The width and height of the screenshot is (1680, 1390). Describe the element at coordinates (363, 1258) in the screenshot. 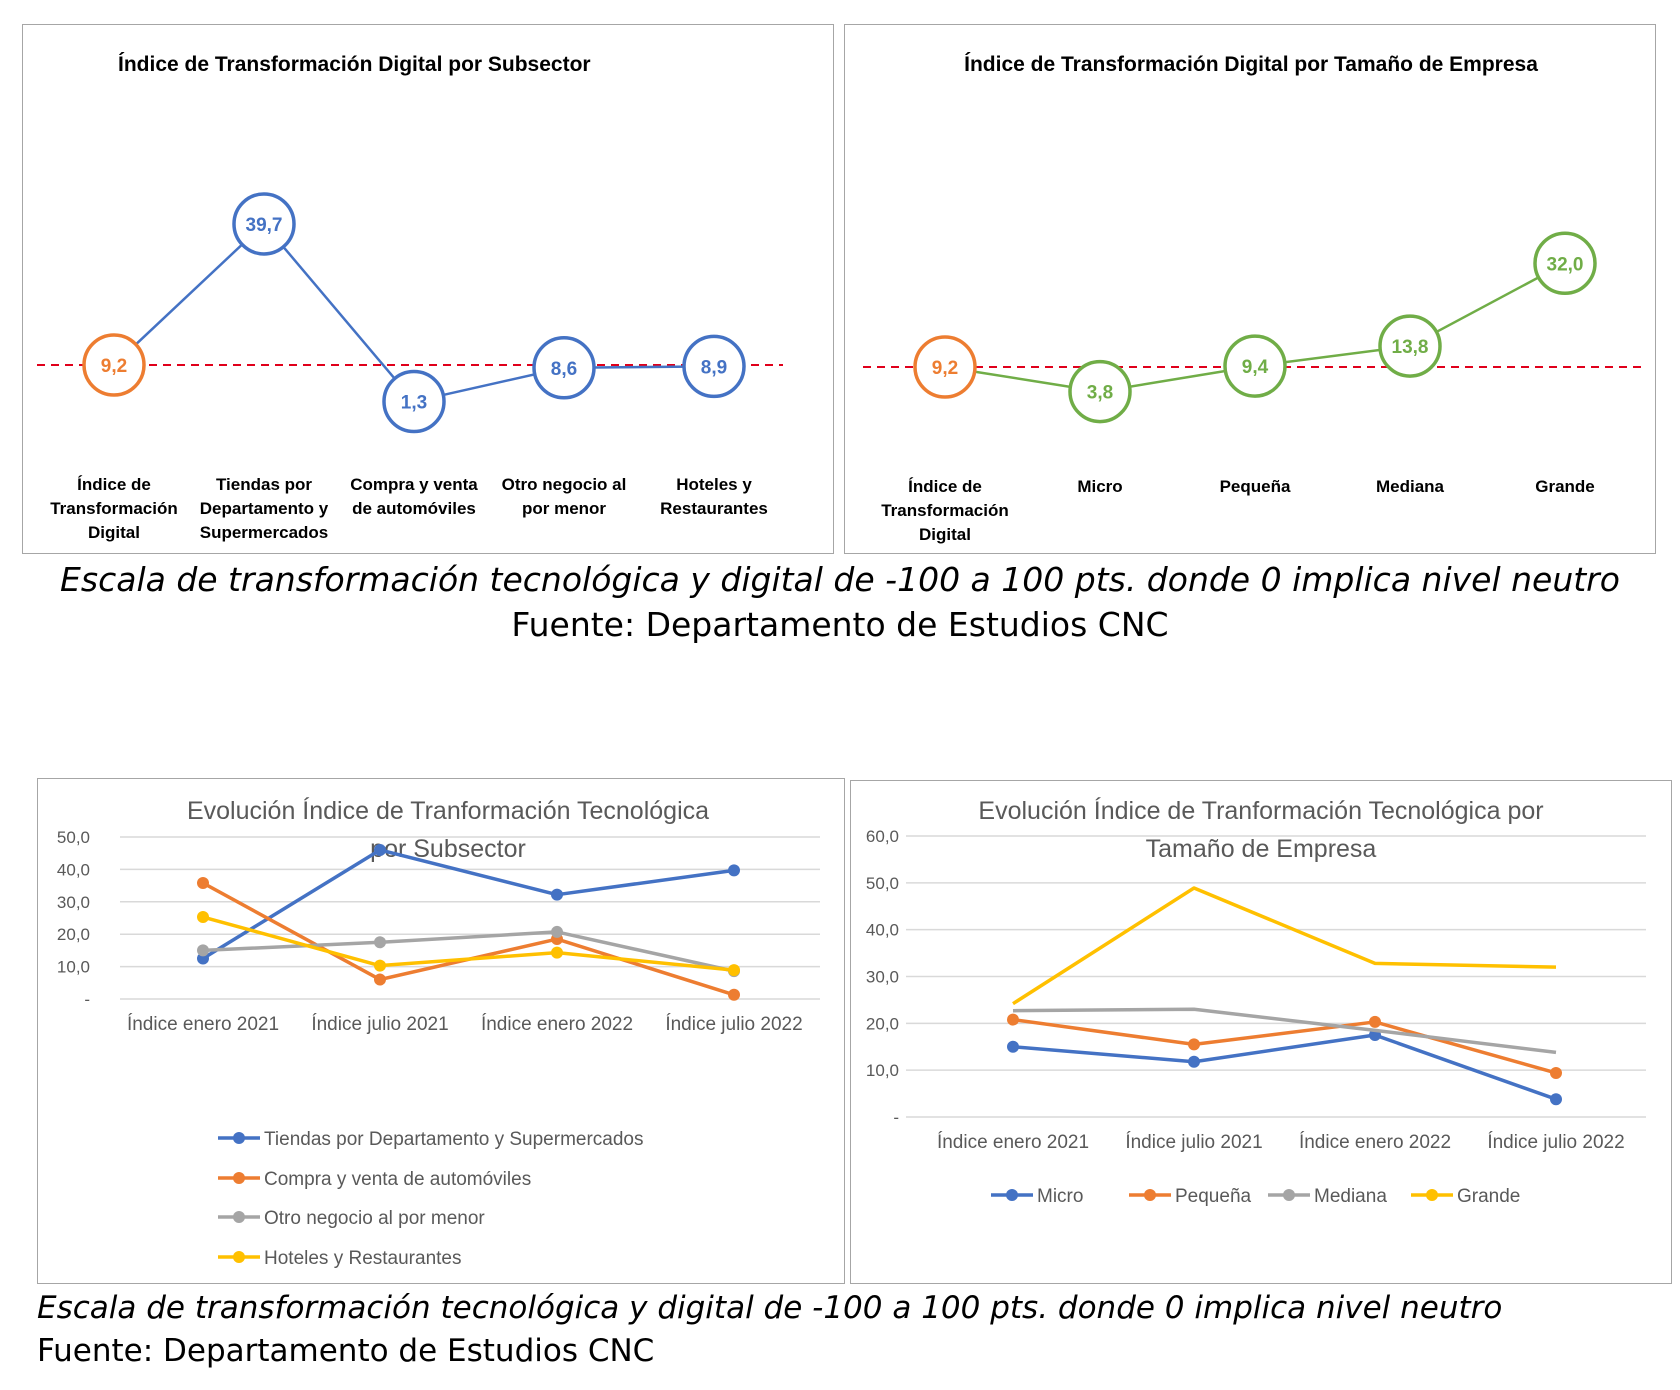

I see `legend-label: Hoteles y Restaurantes` at that location.